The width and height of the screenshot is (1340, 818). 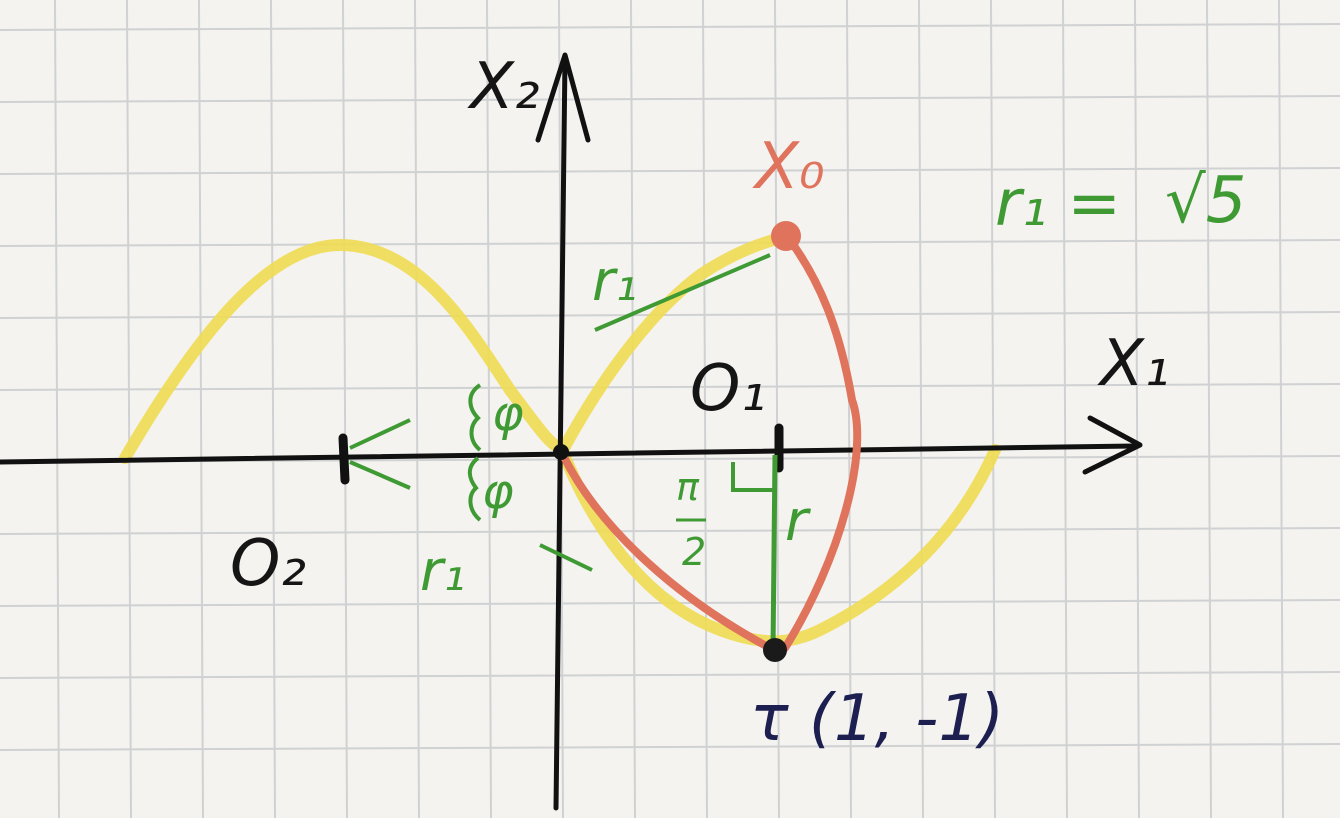 What do you see at coordinates (728, 389) in the screenshot?
I see `o1-label: O₁` at bounding box center [728, 389].